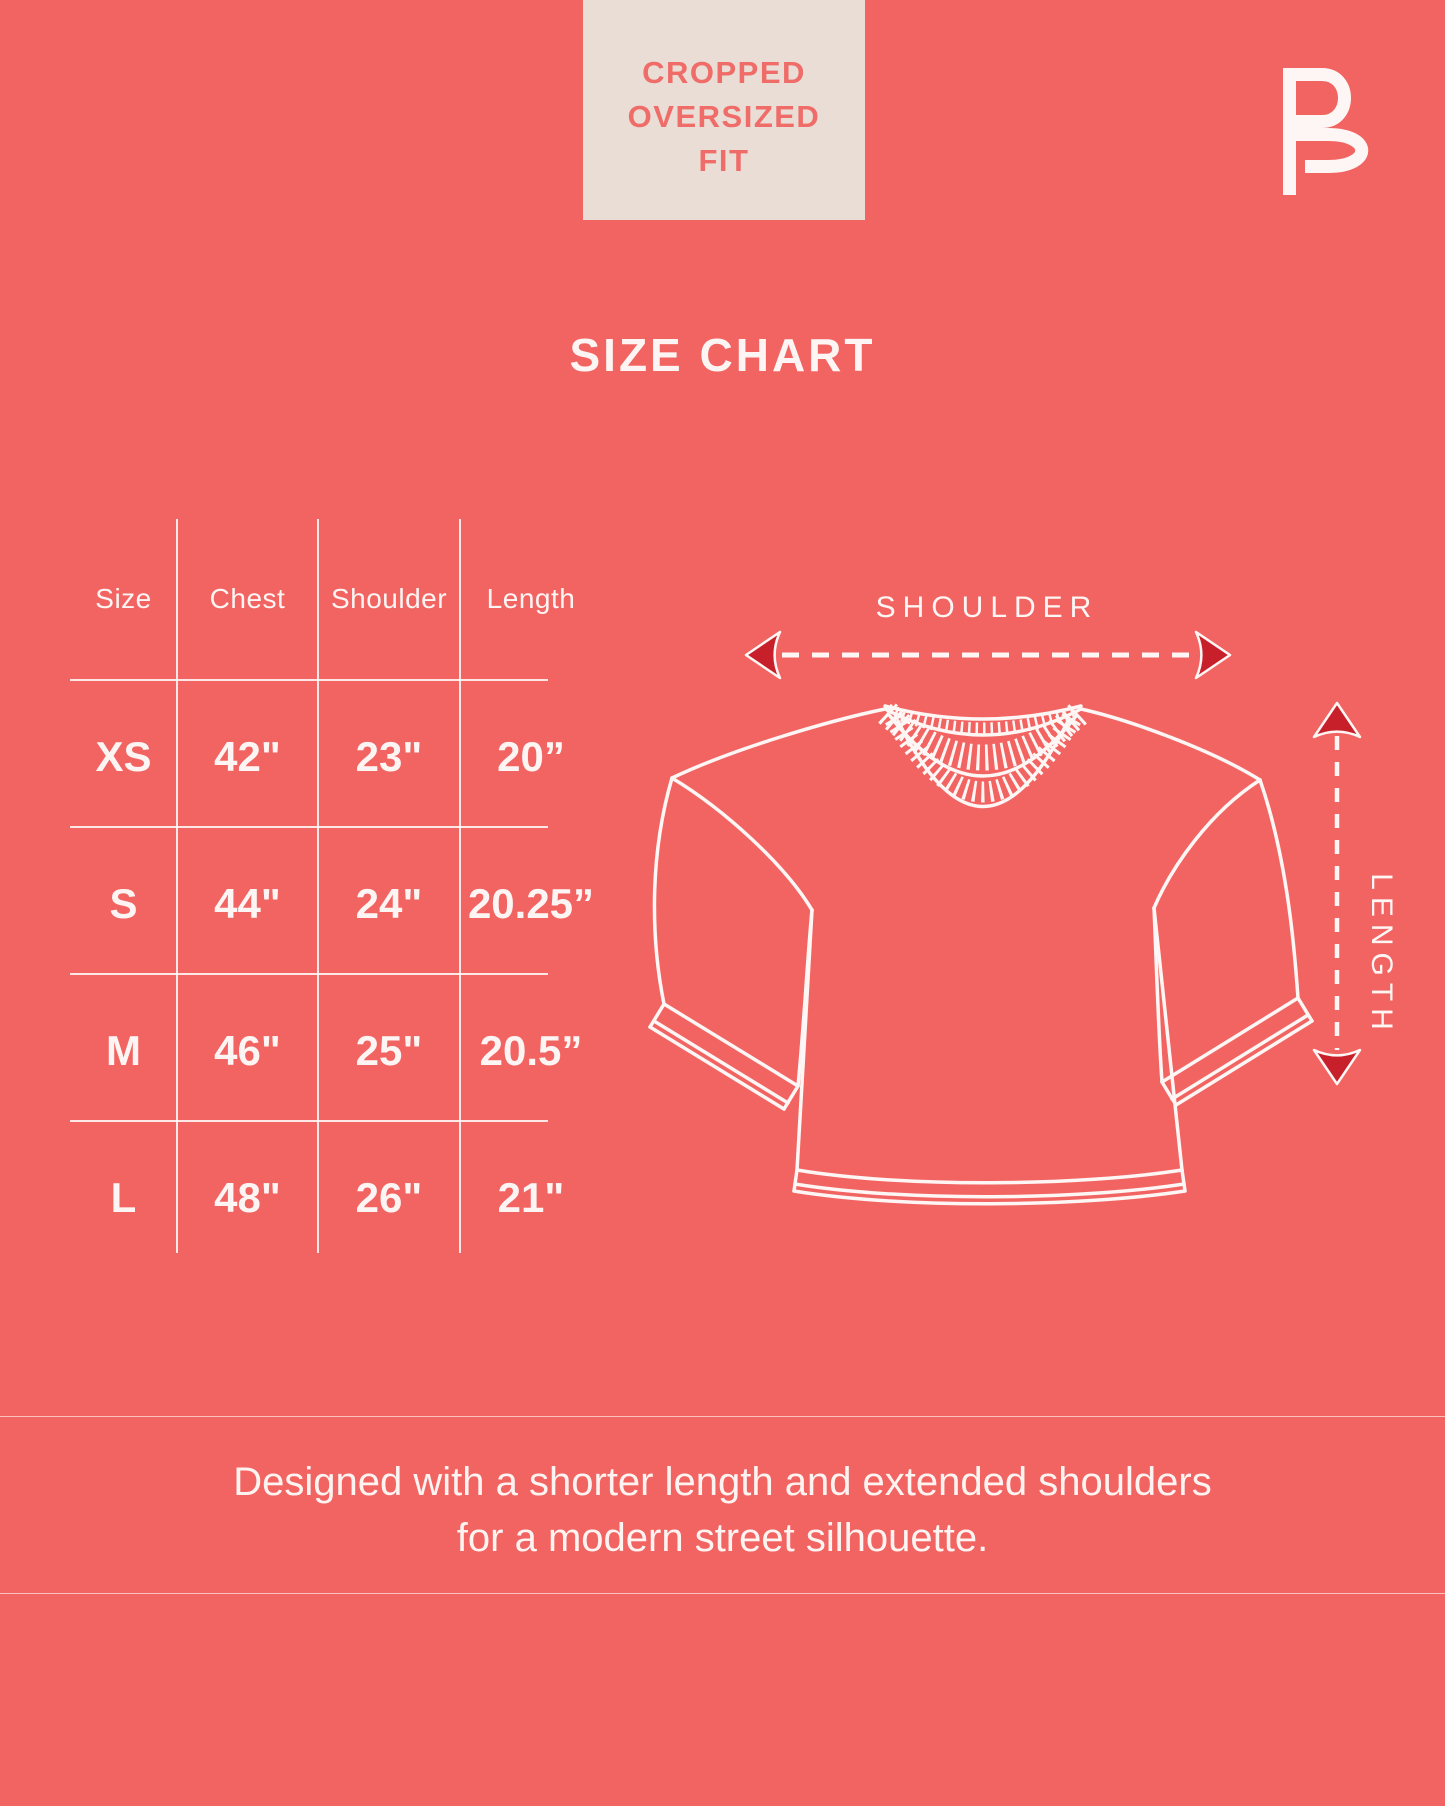 Image resolution: width=1445 pixels, height=1806 pixels. I want to click on col-header-shoulder: Shoulder, so click(389, 598).